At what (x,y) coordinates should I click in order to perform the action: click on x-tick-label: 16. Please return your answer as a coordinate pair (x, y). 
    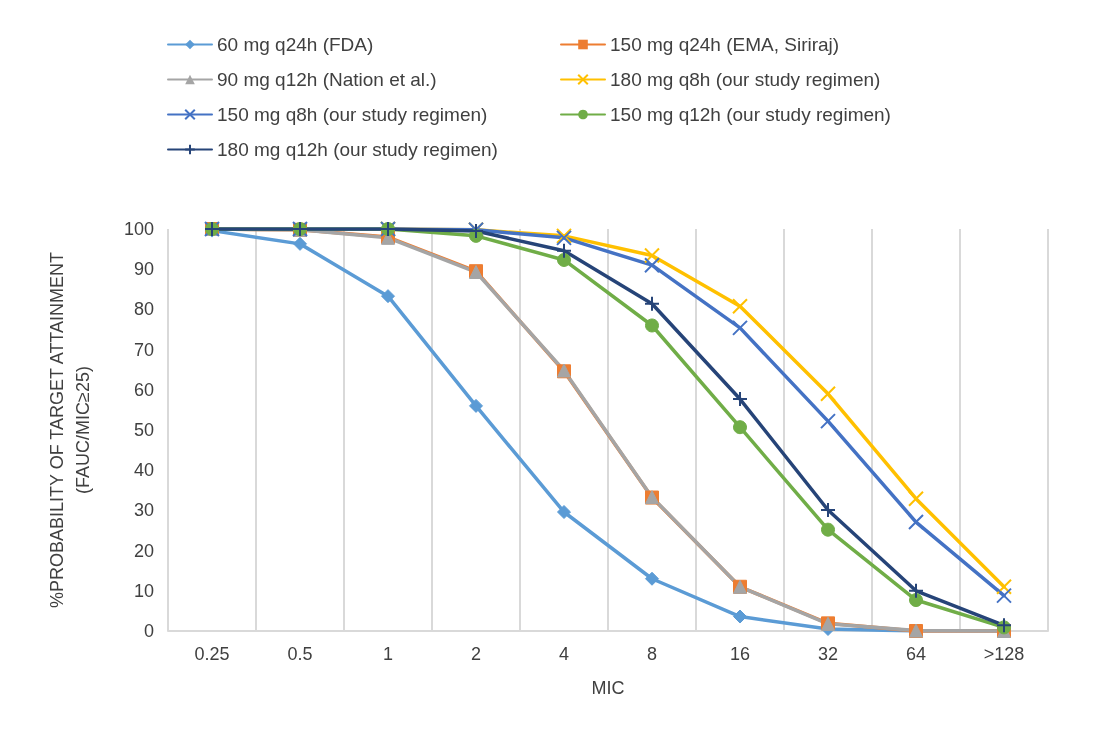
    Looking at the image, I should click on (740, 654).